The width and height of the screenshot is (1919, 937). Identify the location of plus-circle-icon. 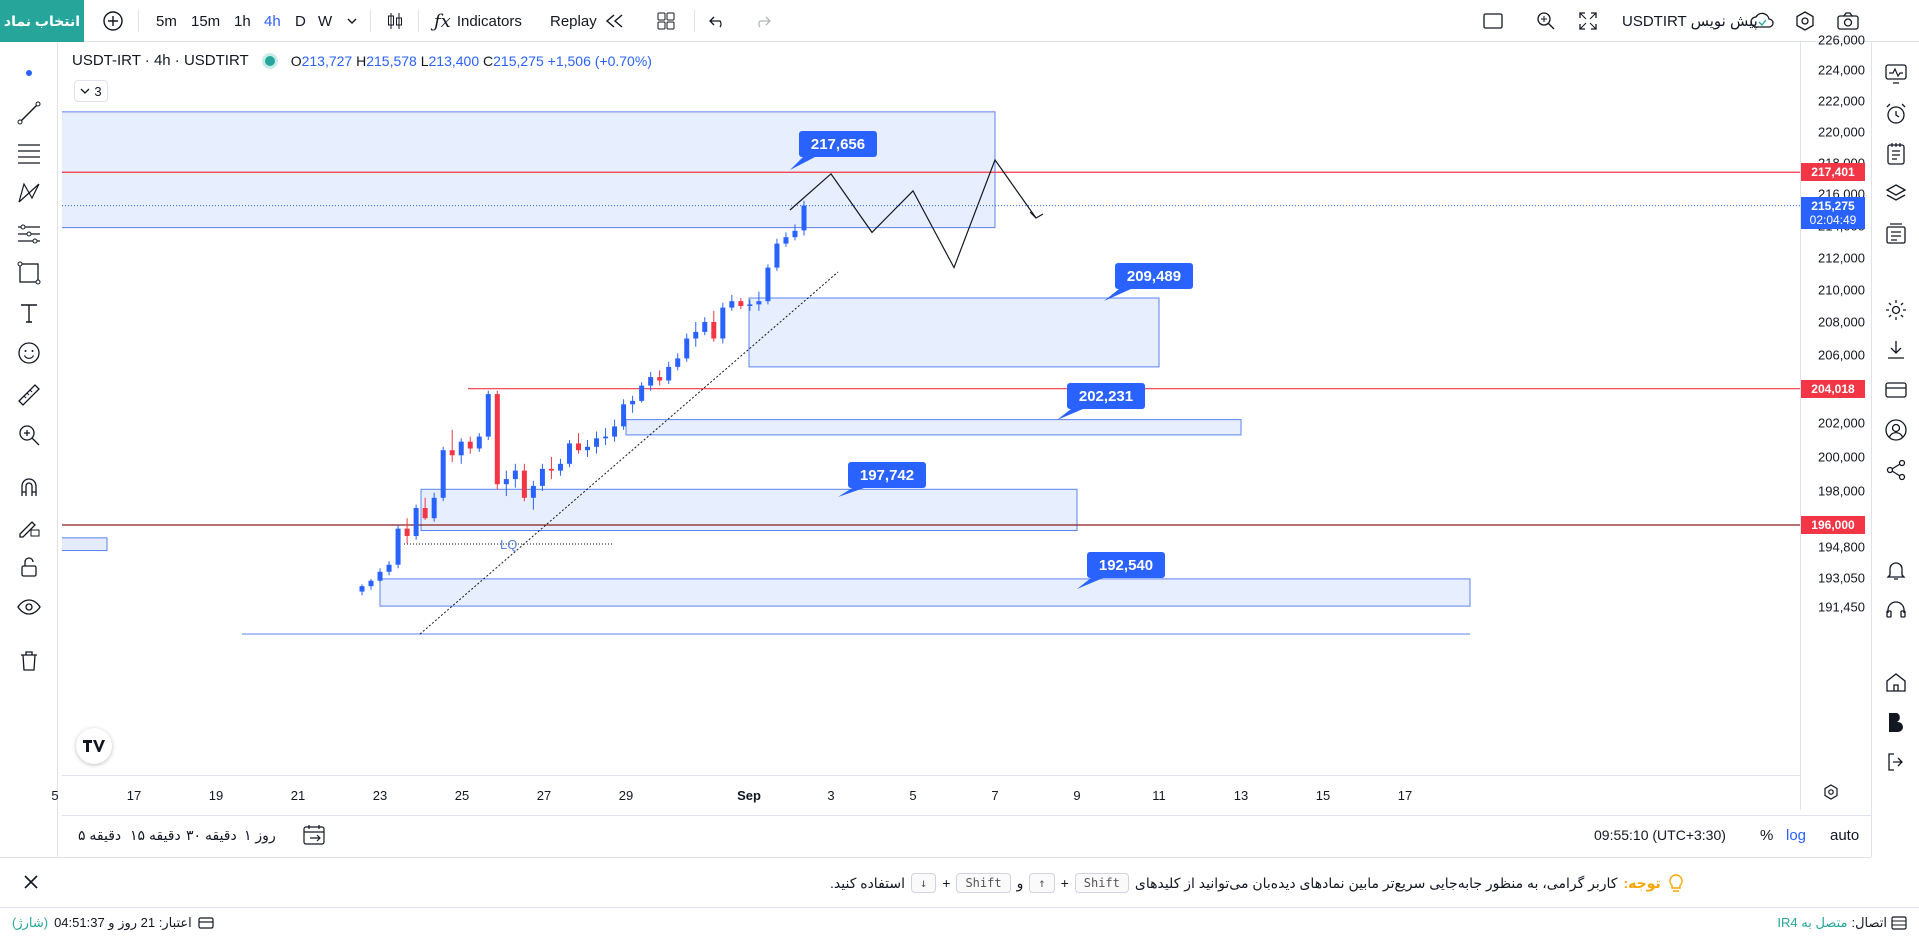
(113, 21).